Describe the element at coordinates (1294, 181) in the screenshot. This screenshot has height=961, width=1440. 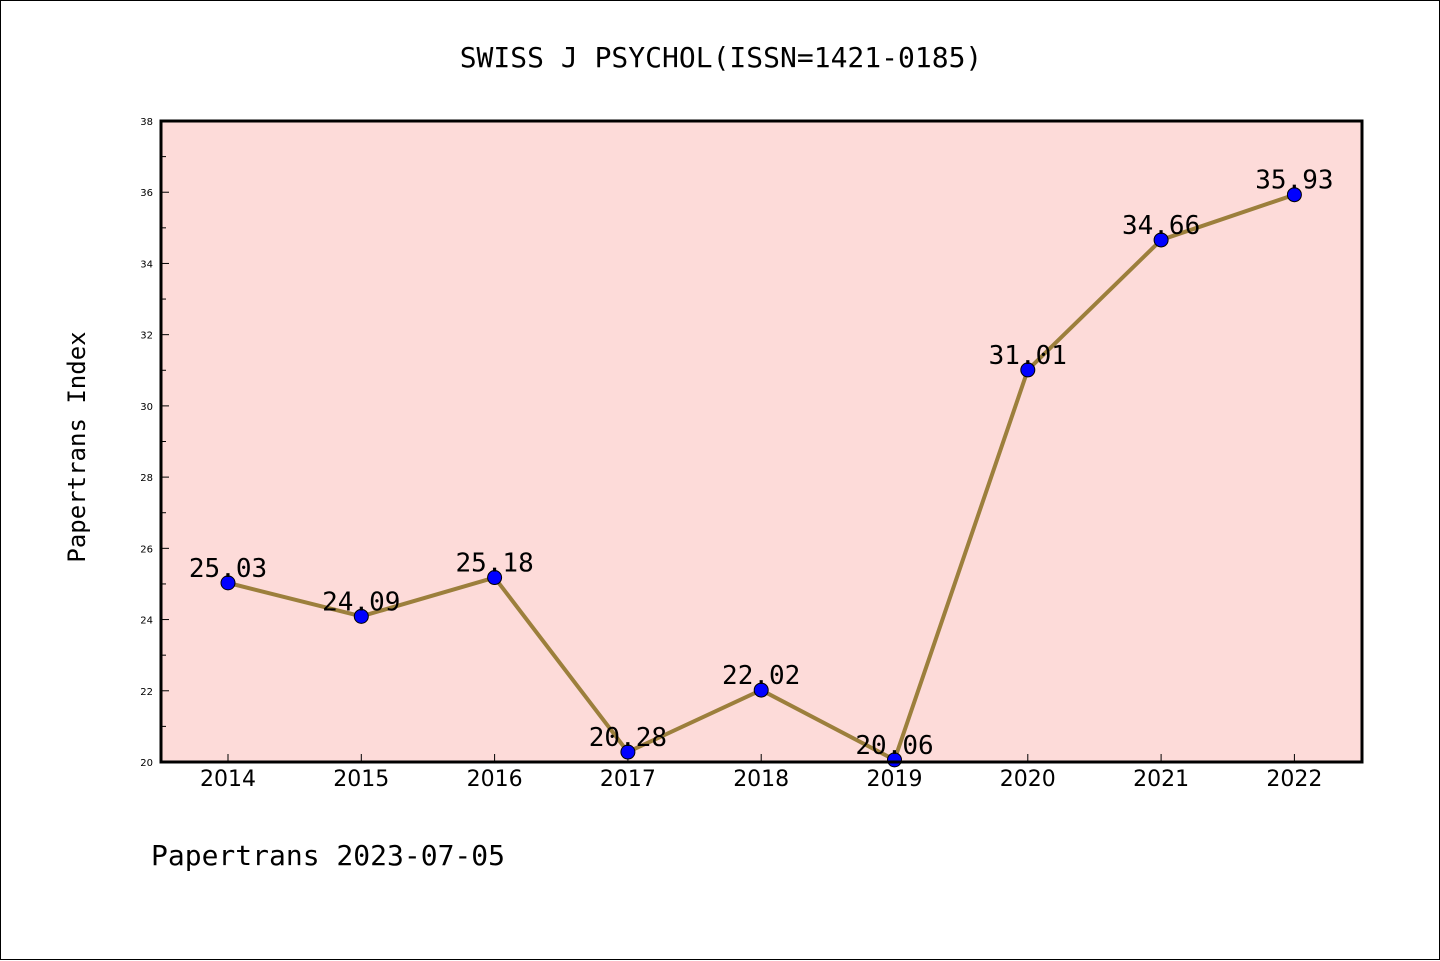
I see `data-label: 35.93` at that location.